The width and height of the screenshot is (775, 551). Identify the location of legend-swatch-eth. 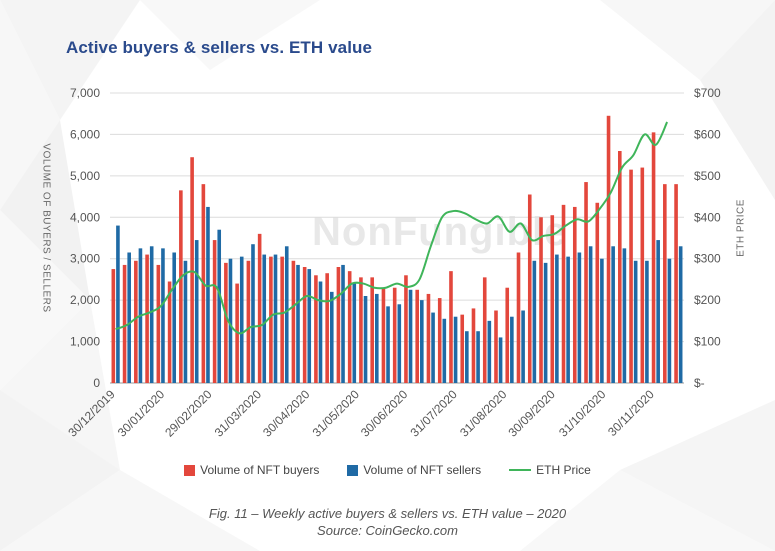
(520, 470).